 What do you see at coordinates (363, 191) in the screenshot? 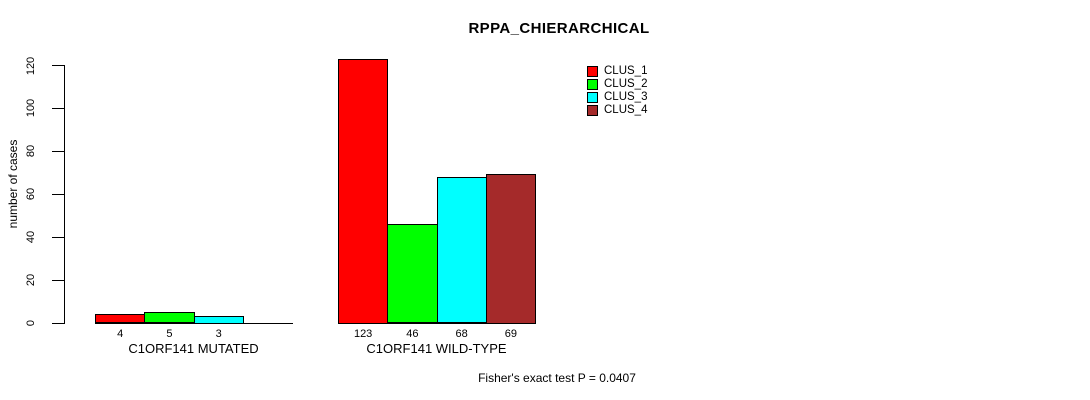
I see `bar-clus_1-wild-type` at bounding box center [363, 191].